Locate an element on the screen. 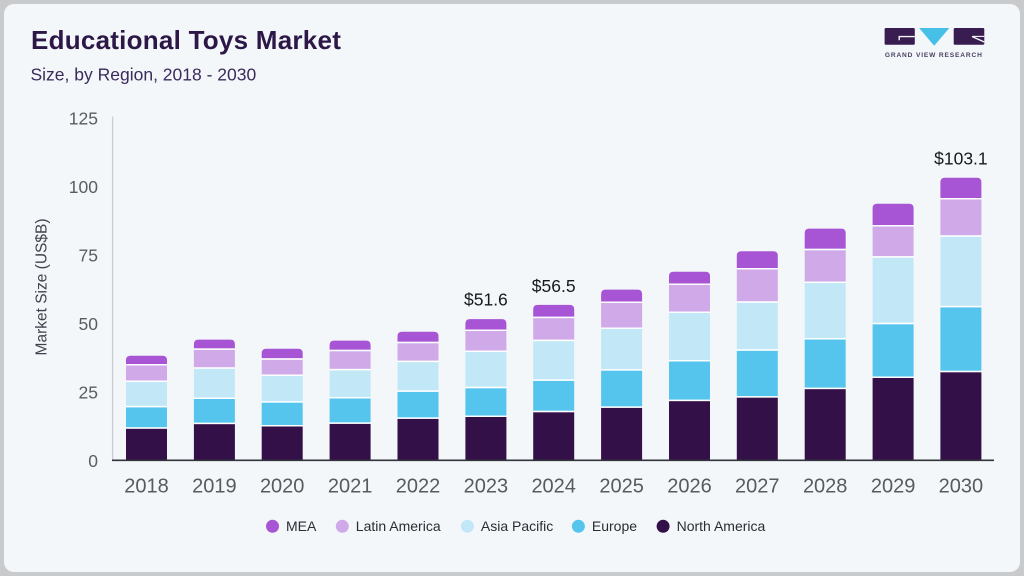  svg-text: Europe is located at coordinates (614, 526).